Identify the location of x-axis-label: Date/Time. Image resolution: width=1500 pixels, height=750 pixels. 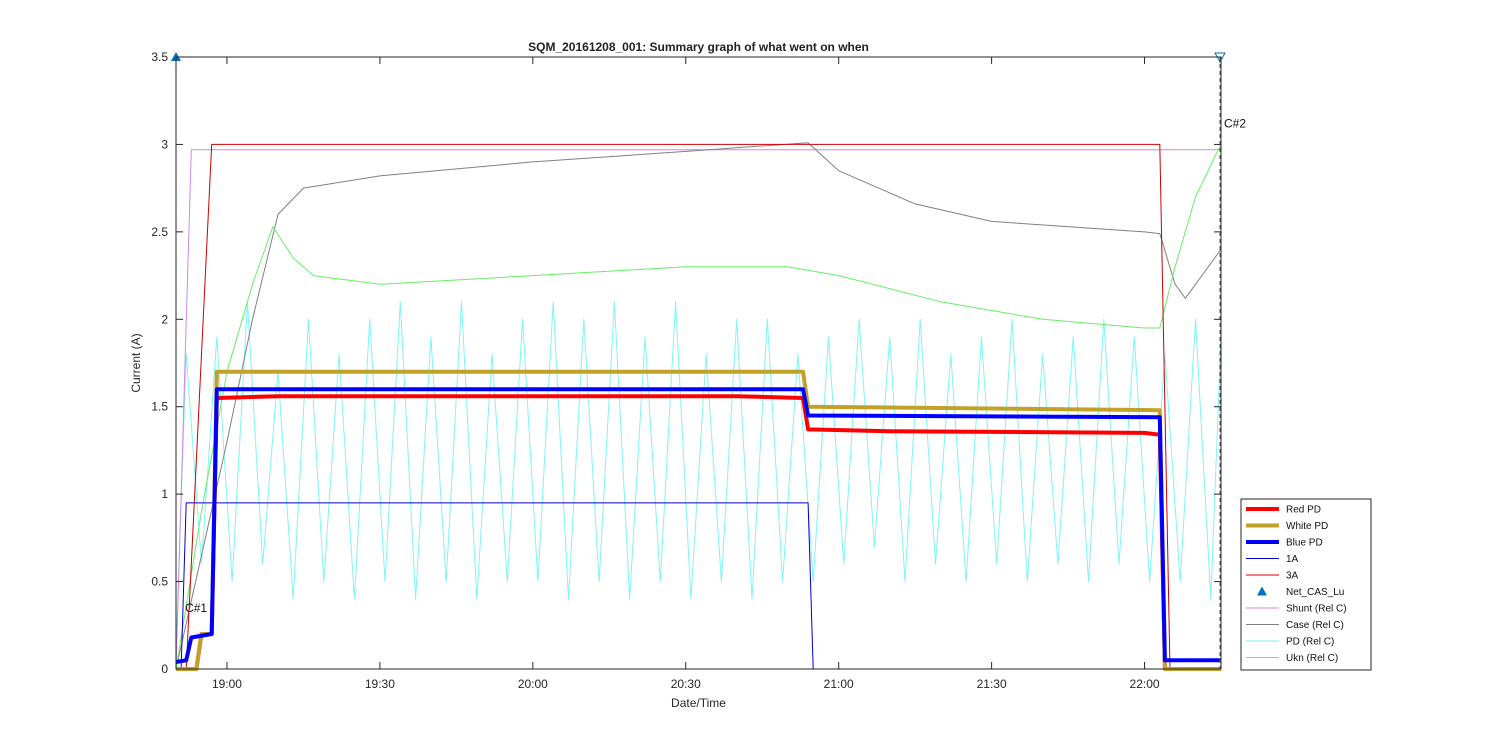
(698, 703).